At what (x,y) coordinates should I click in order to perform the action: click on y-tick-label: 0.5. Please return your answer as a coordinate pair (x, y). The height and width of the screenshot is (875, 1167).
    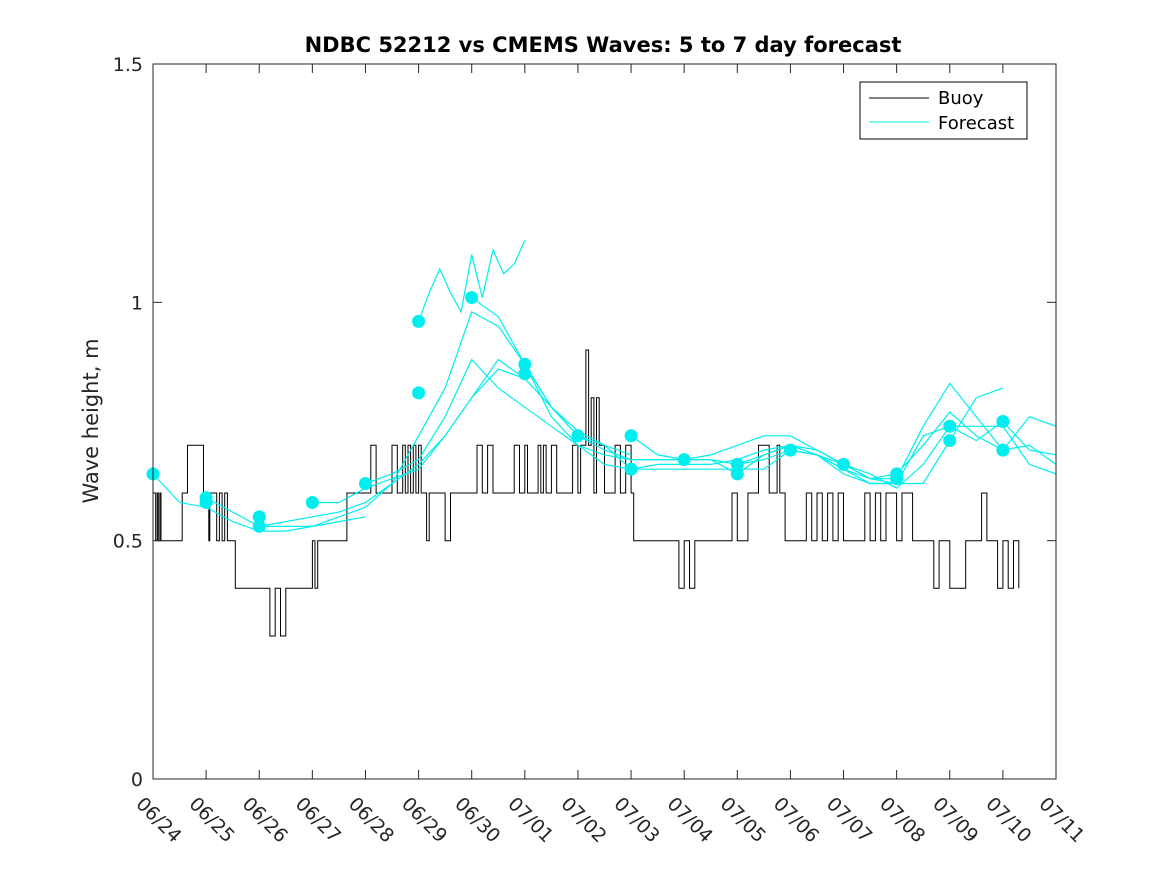
    Looking at the image, I should click on (128, 542).